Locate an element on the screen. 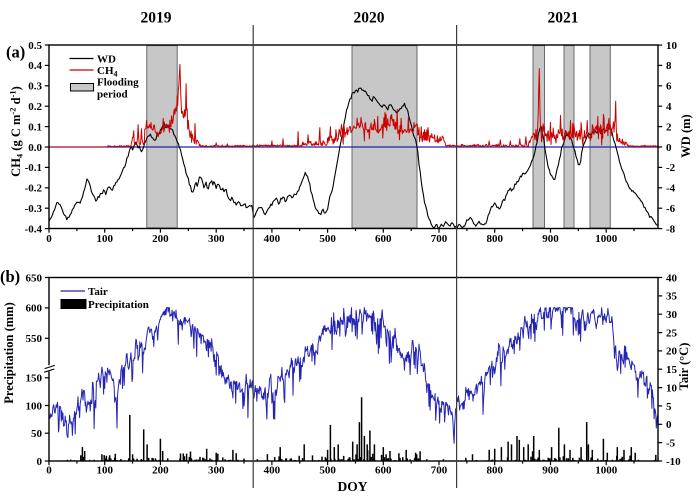 Image resolution: width=700 pixels, height=499 pixels. svg-text: 2 is located at coordinates (669, 127).